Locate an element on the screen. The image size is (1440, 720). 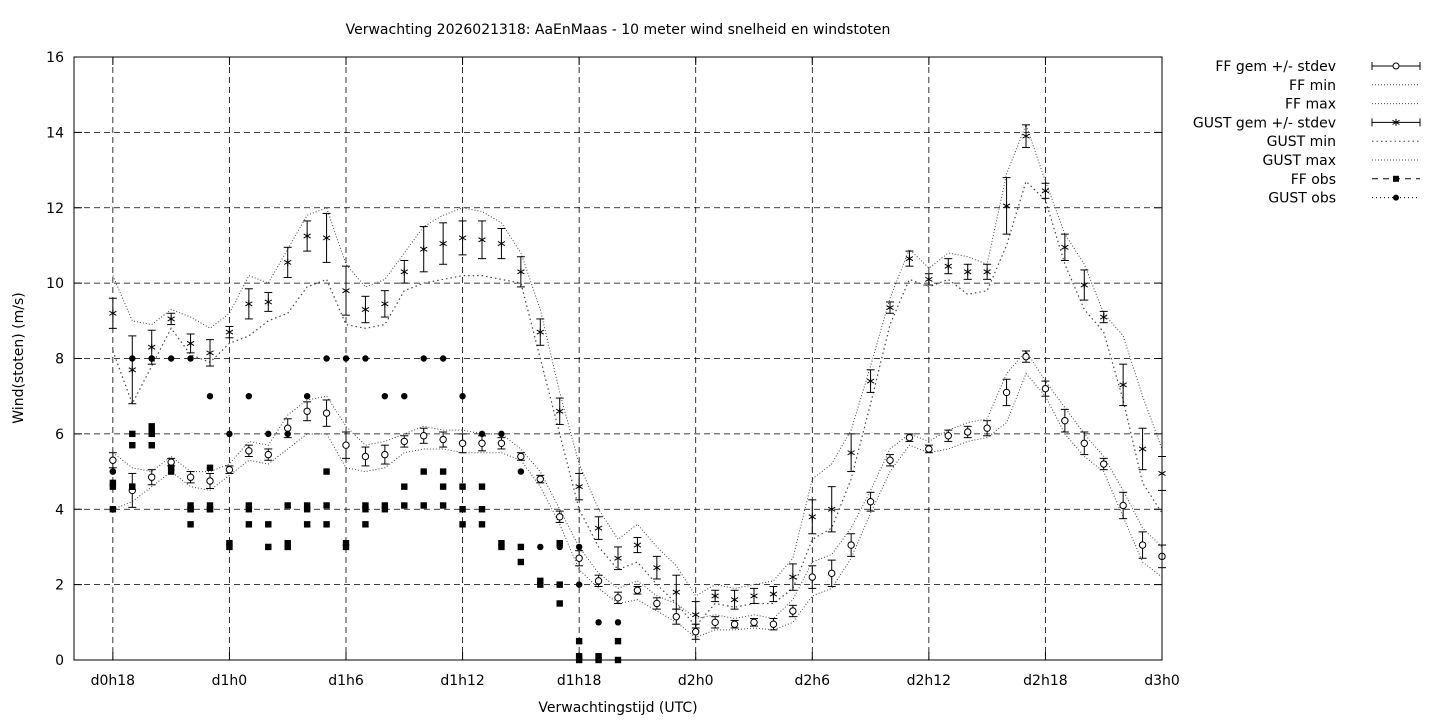
legend-label-ff_obs: FF obs is located at coordinates (1313, 180).